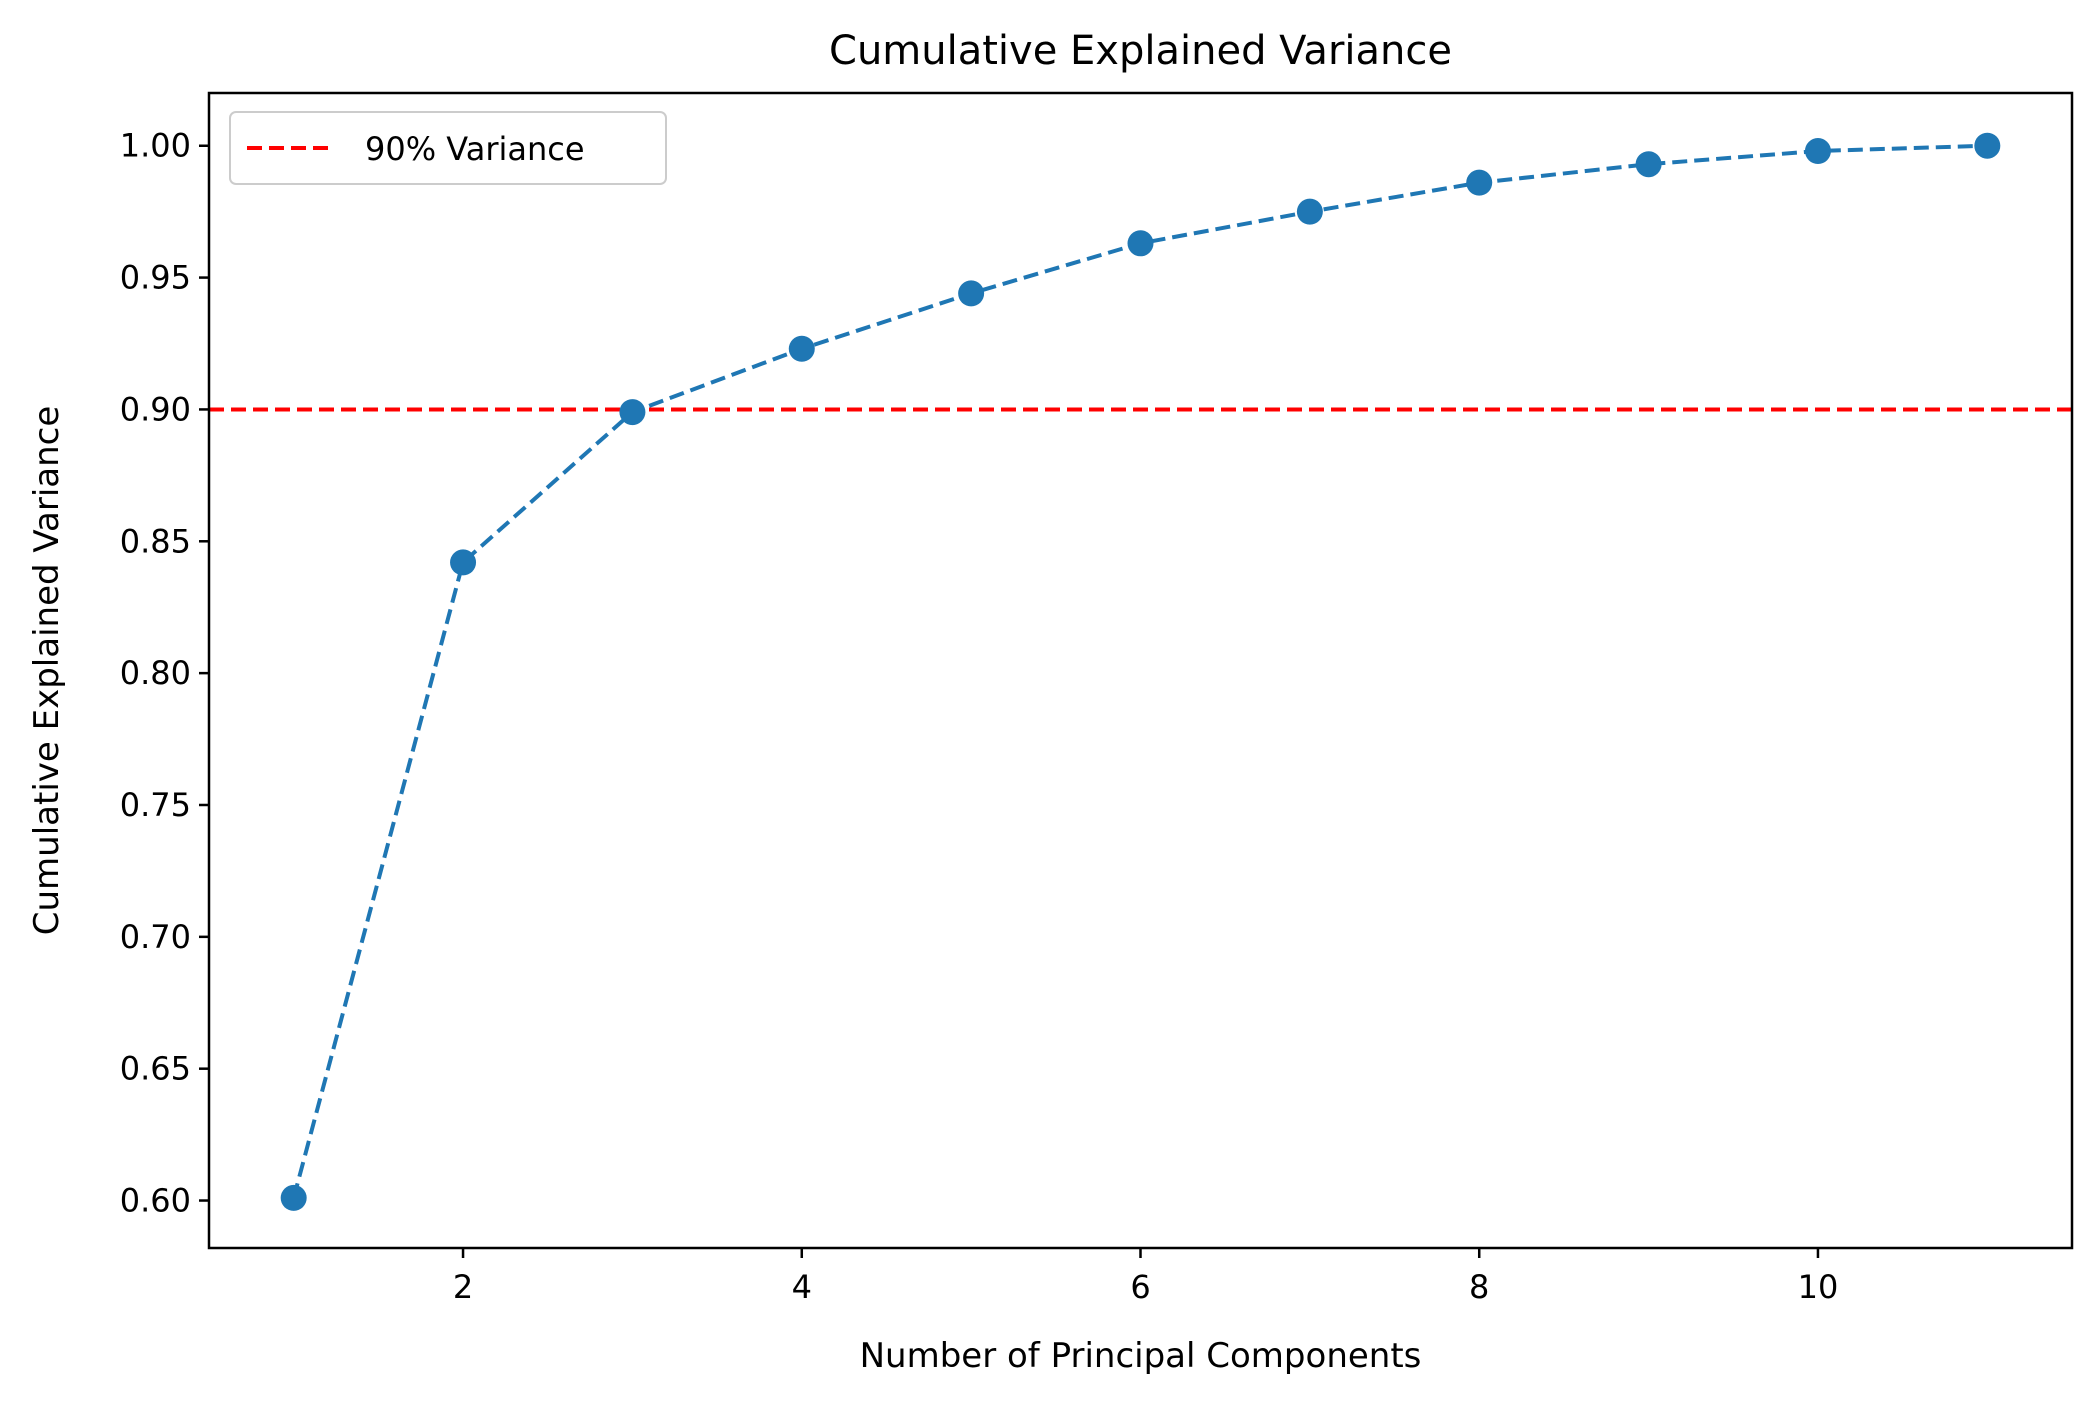 This screenshot has height=1403, width=2098. Describe the element at coordinates (155, 1201) in the screenshot. I see `y-tick-label-0.60: 0.60` at that location.